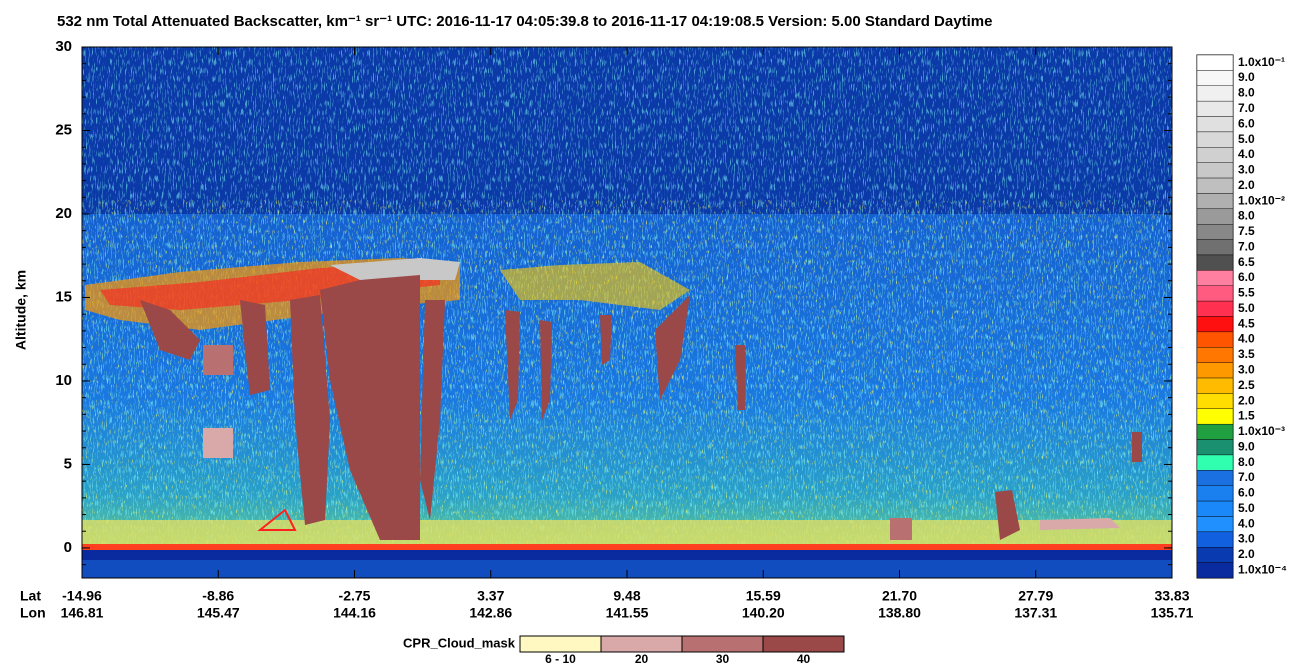 This screenshot has width=1300, height=672. What do you see at coordinates (68, 463) in the screenshot?
I see `y-tick-label: 5` at bounding box center [68, 463].